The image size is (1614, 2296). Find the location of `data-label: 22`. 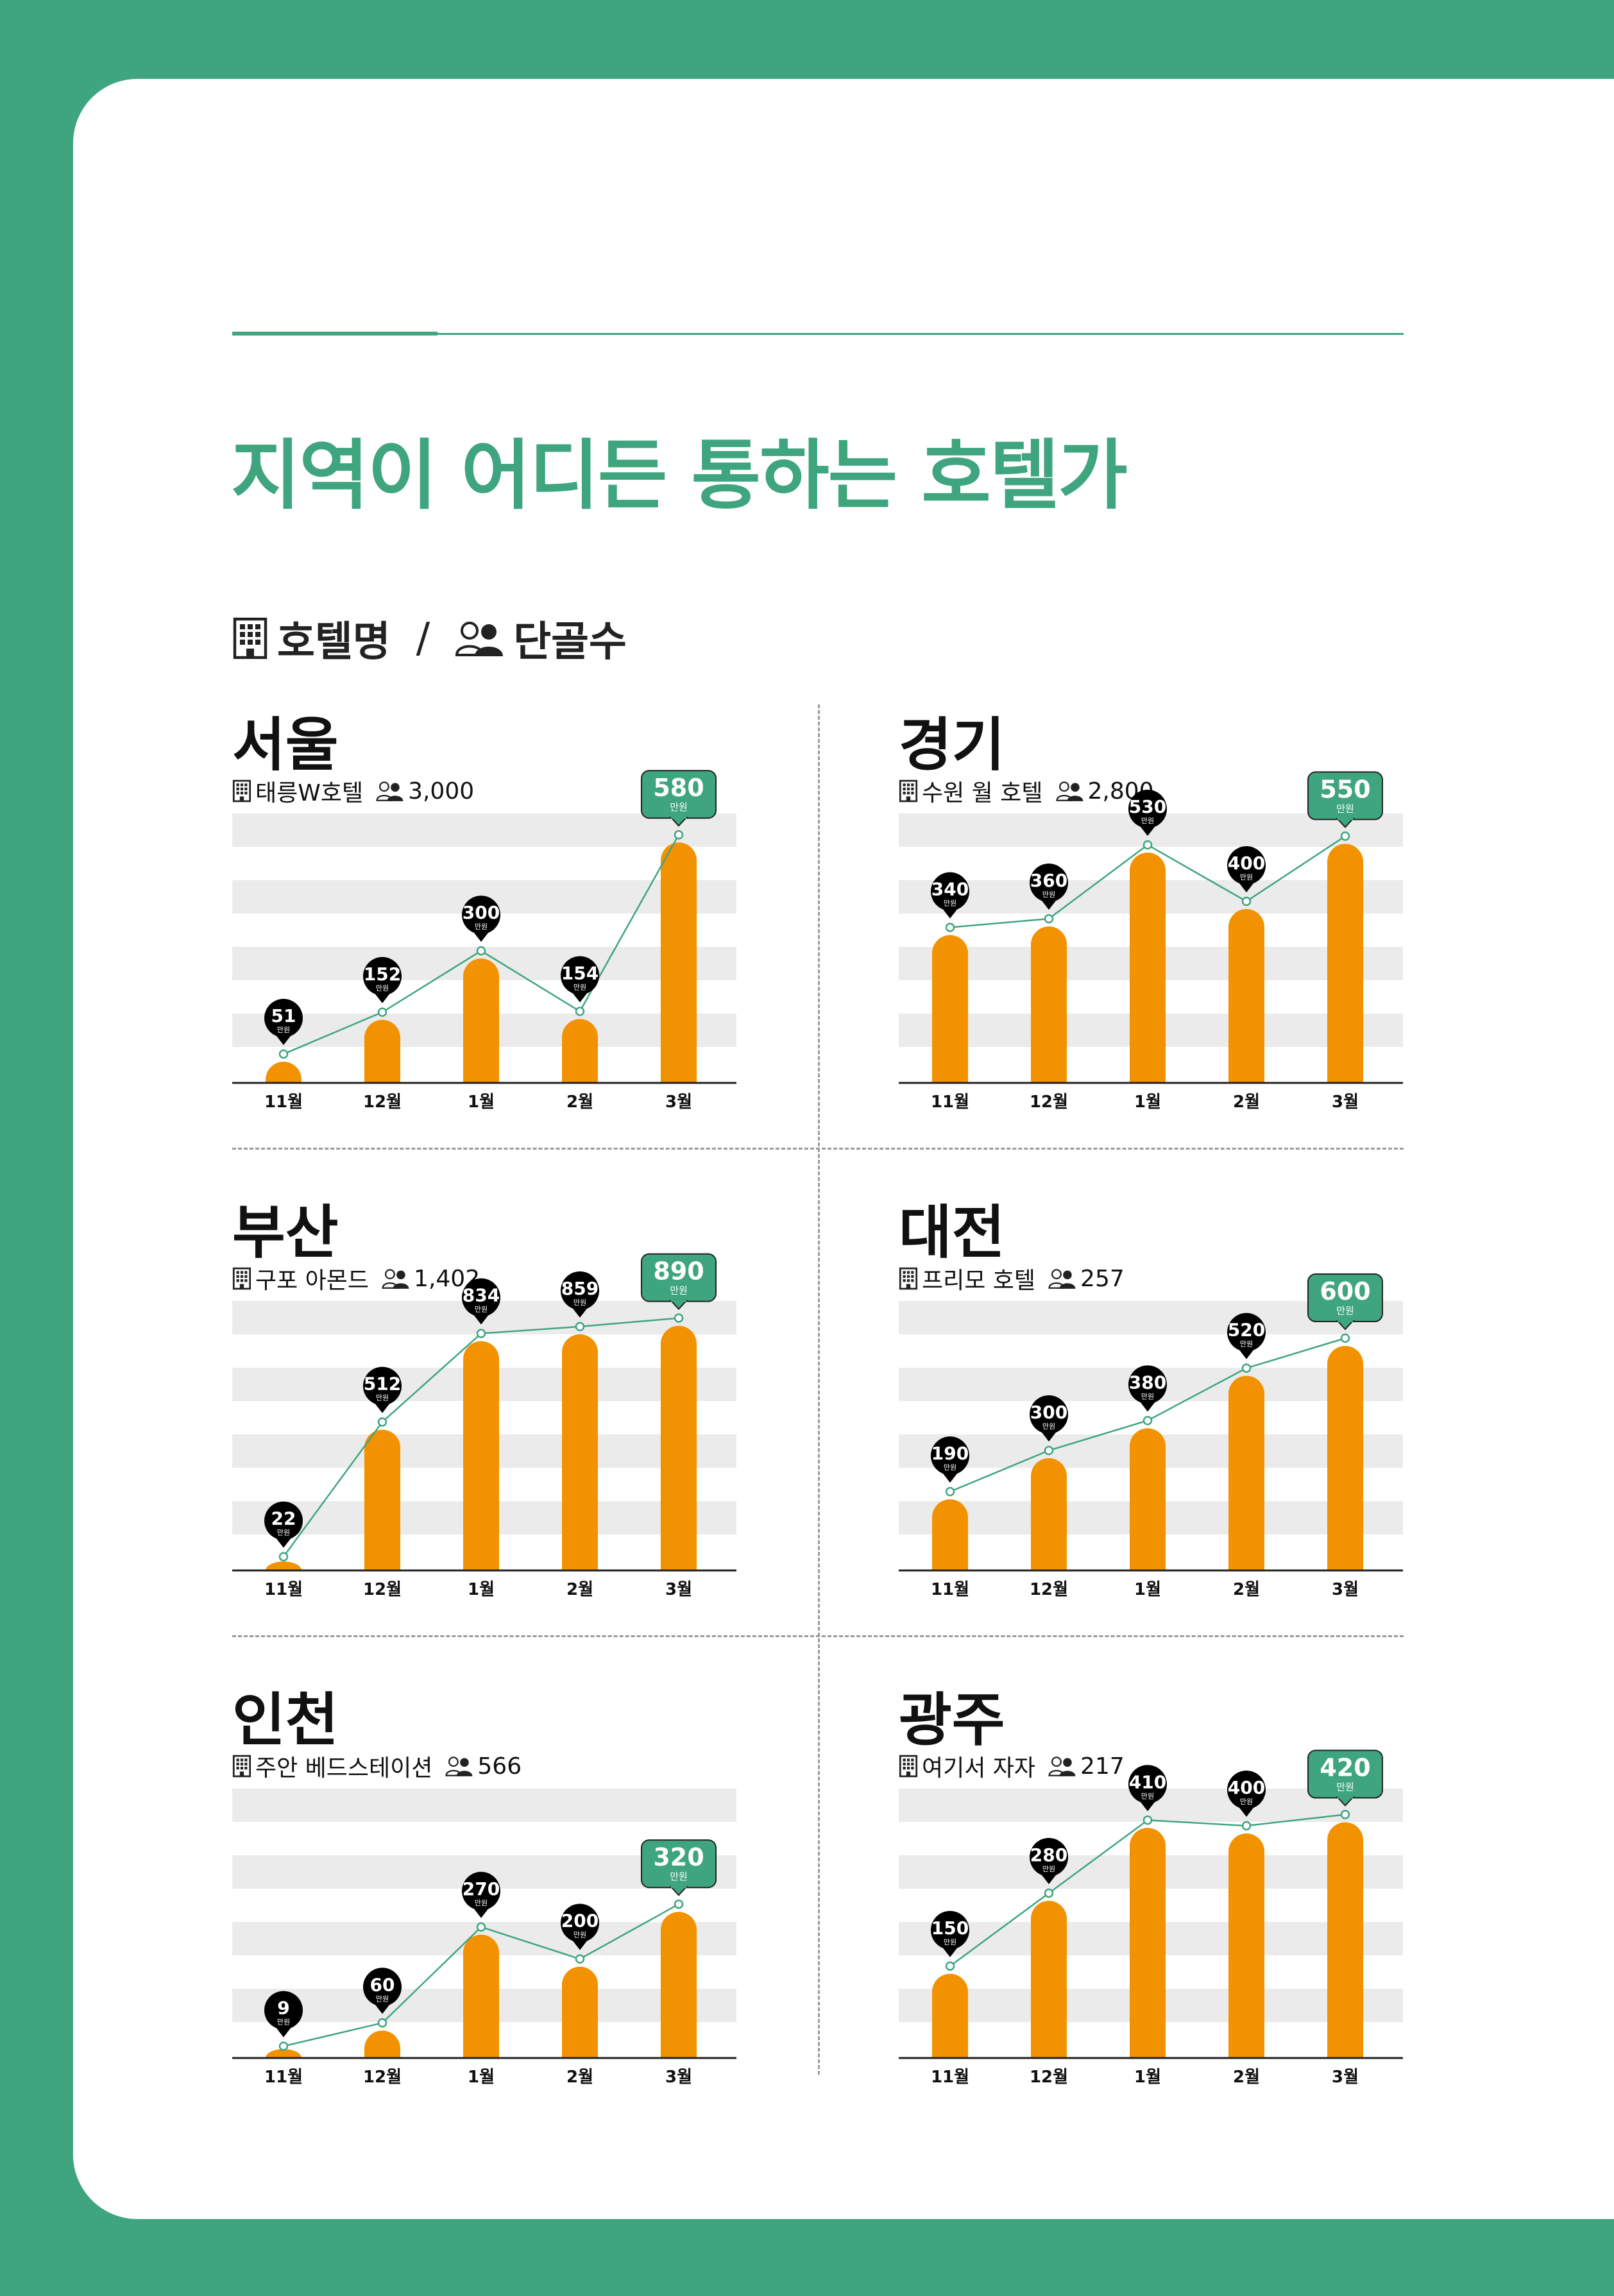

data-label: 22 is located at coordinates (283, 1519).